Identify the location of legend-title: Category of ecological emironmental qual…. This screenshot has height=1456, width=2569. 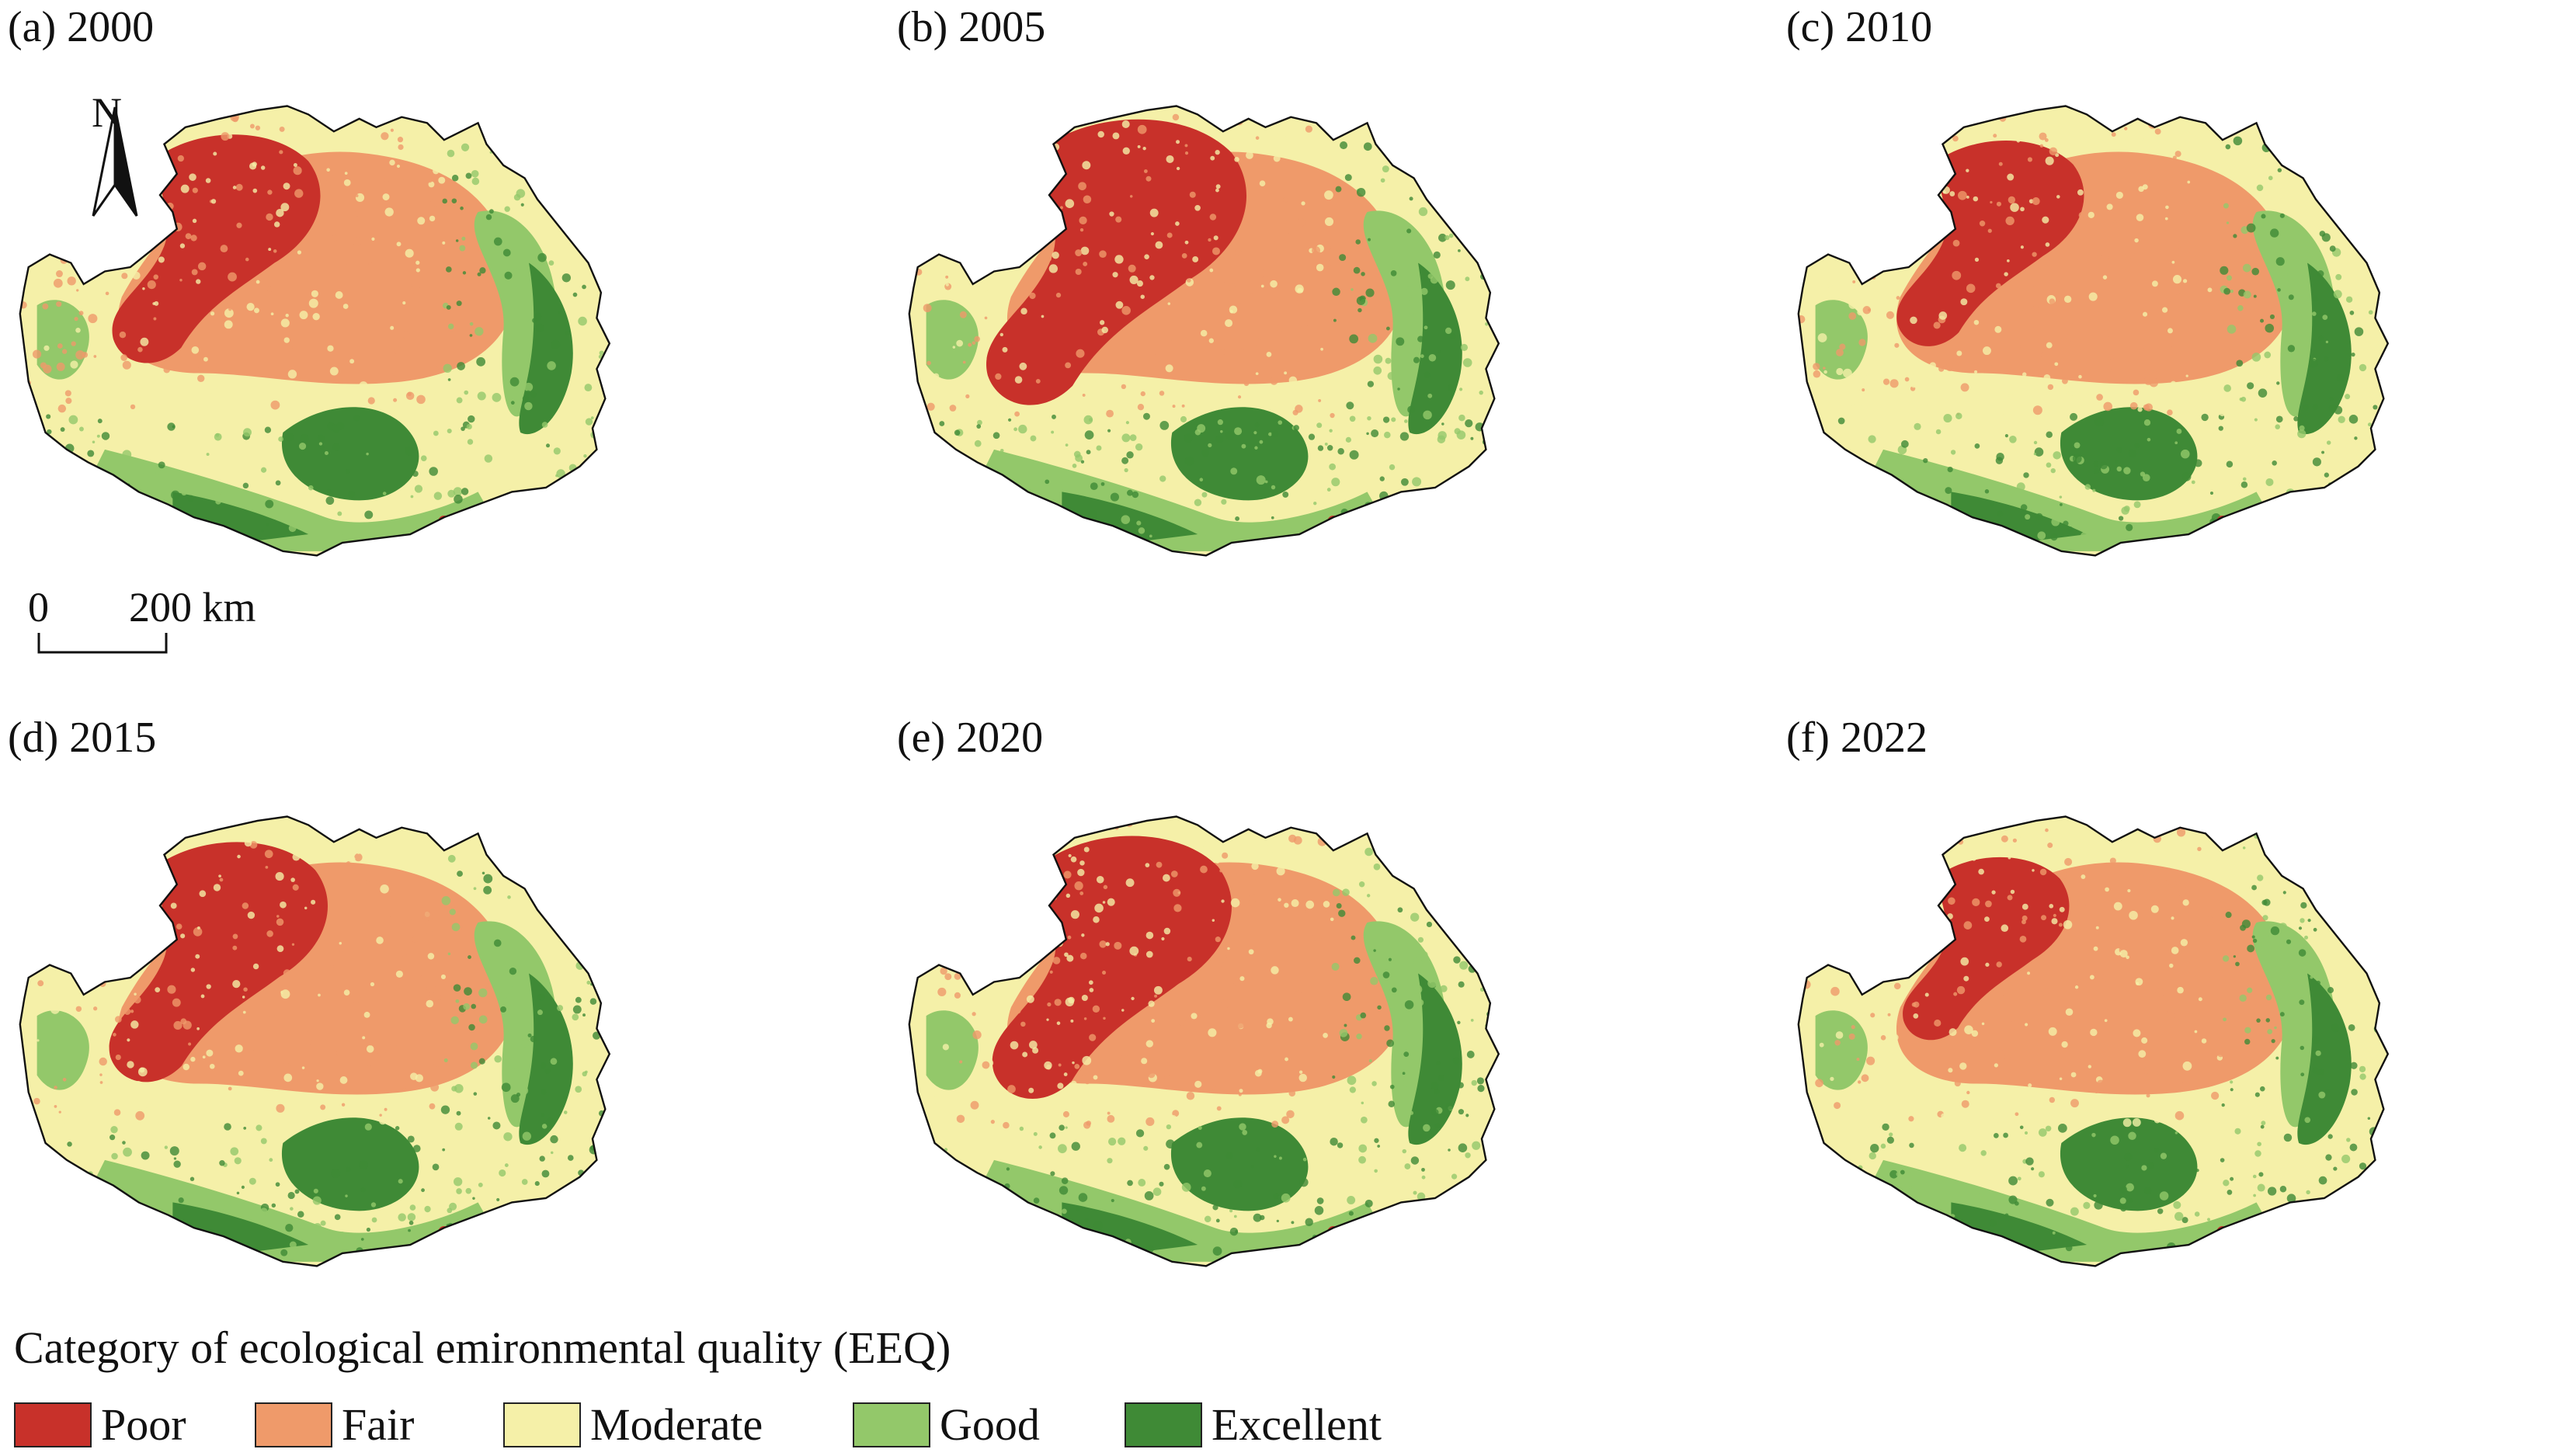
(482, 1347).